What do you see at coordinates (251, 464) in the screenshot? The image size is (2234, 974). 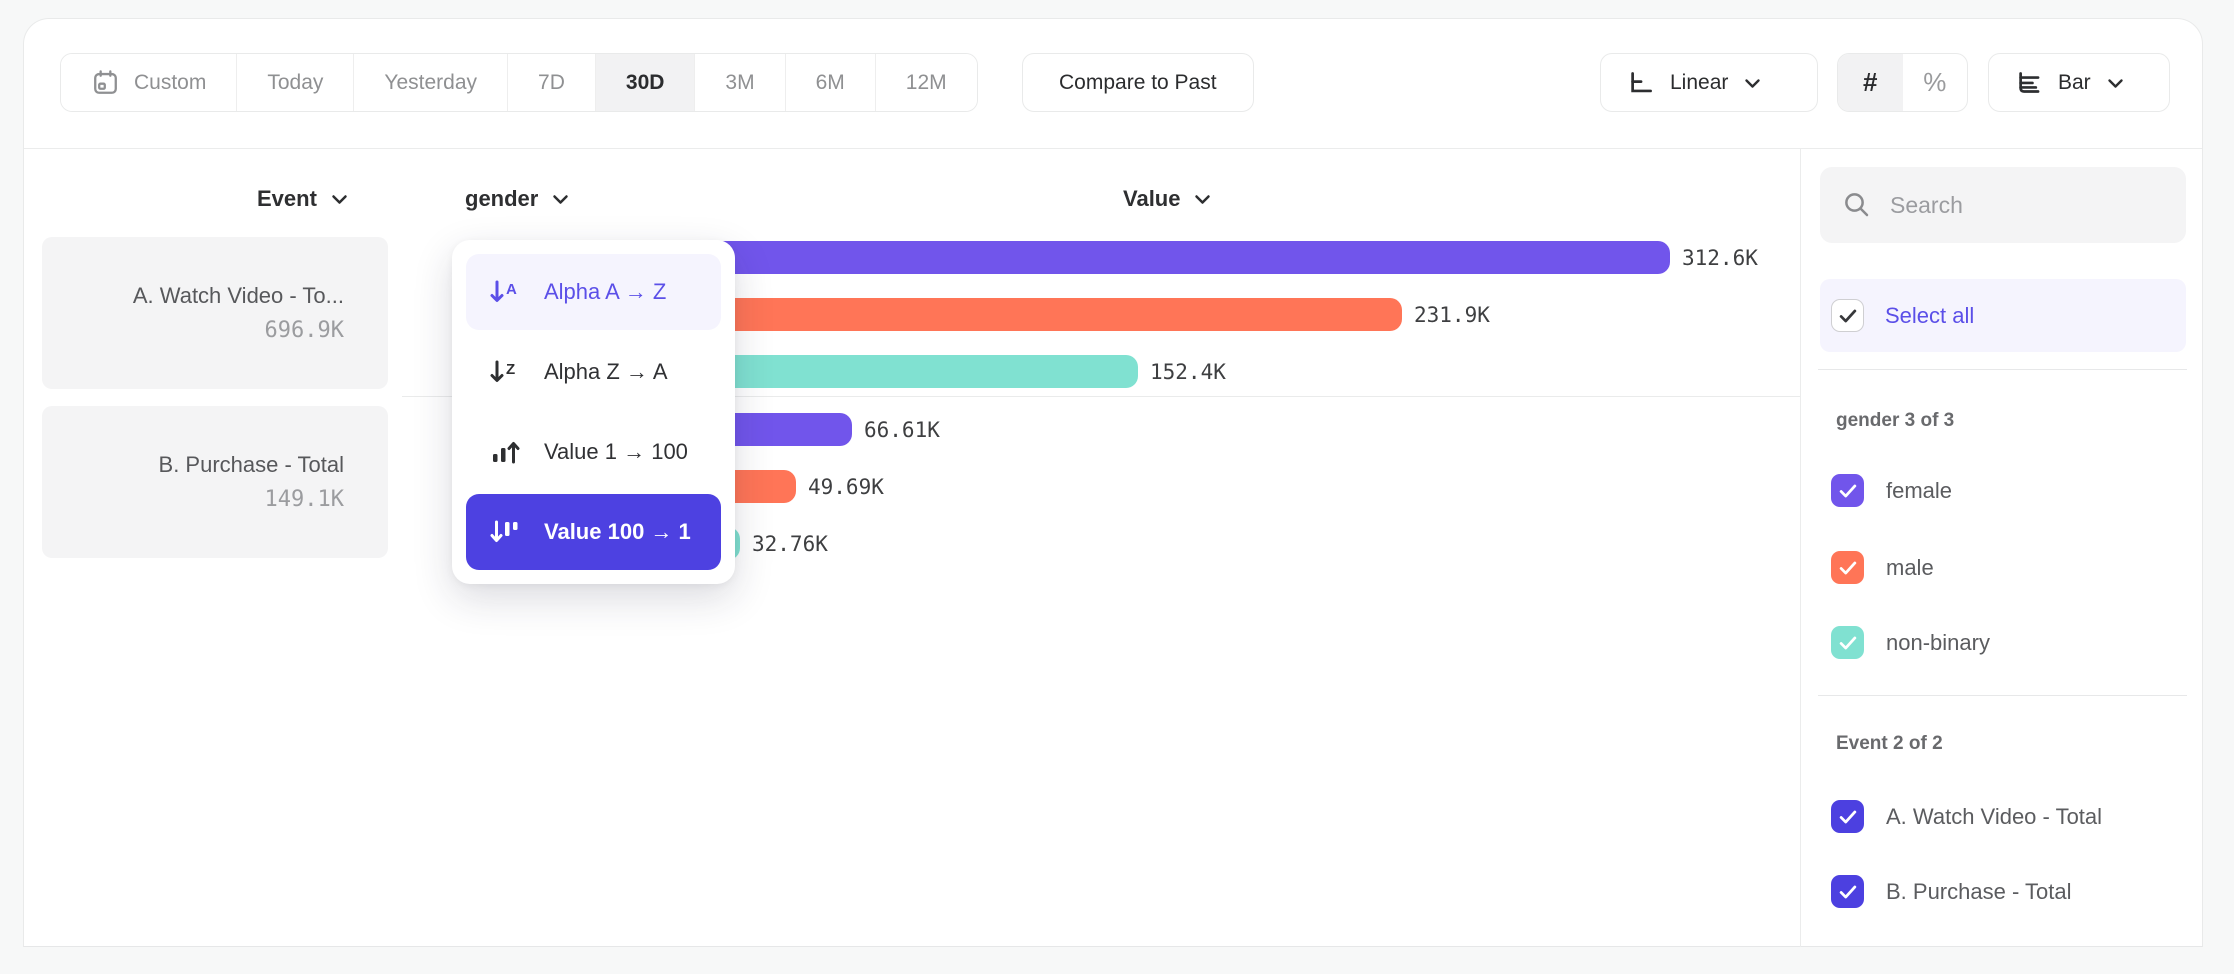 I see `event-card-title: B. Purchase - Total` at bounding box center [251, 464].